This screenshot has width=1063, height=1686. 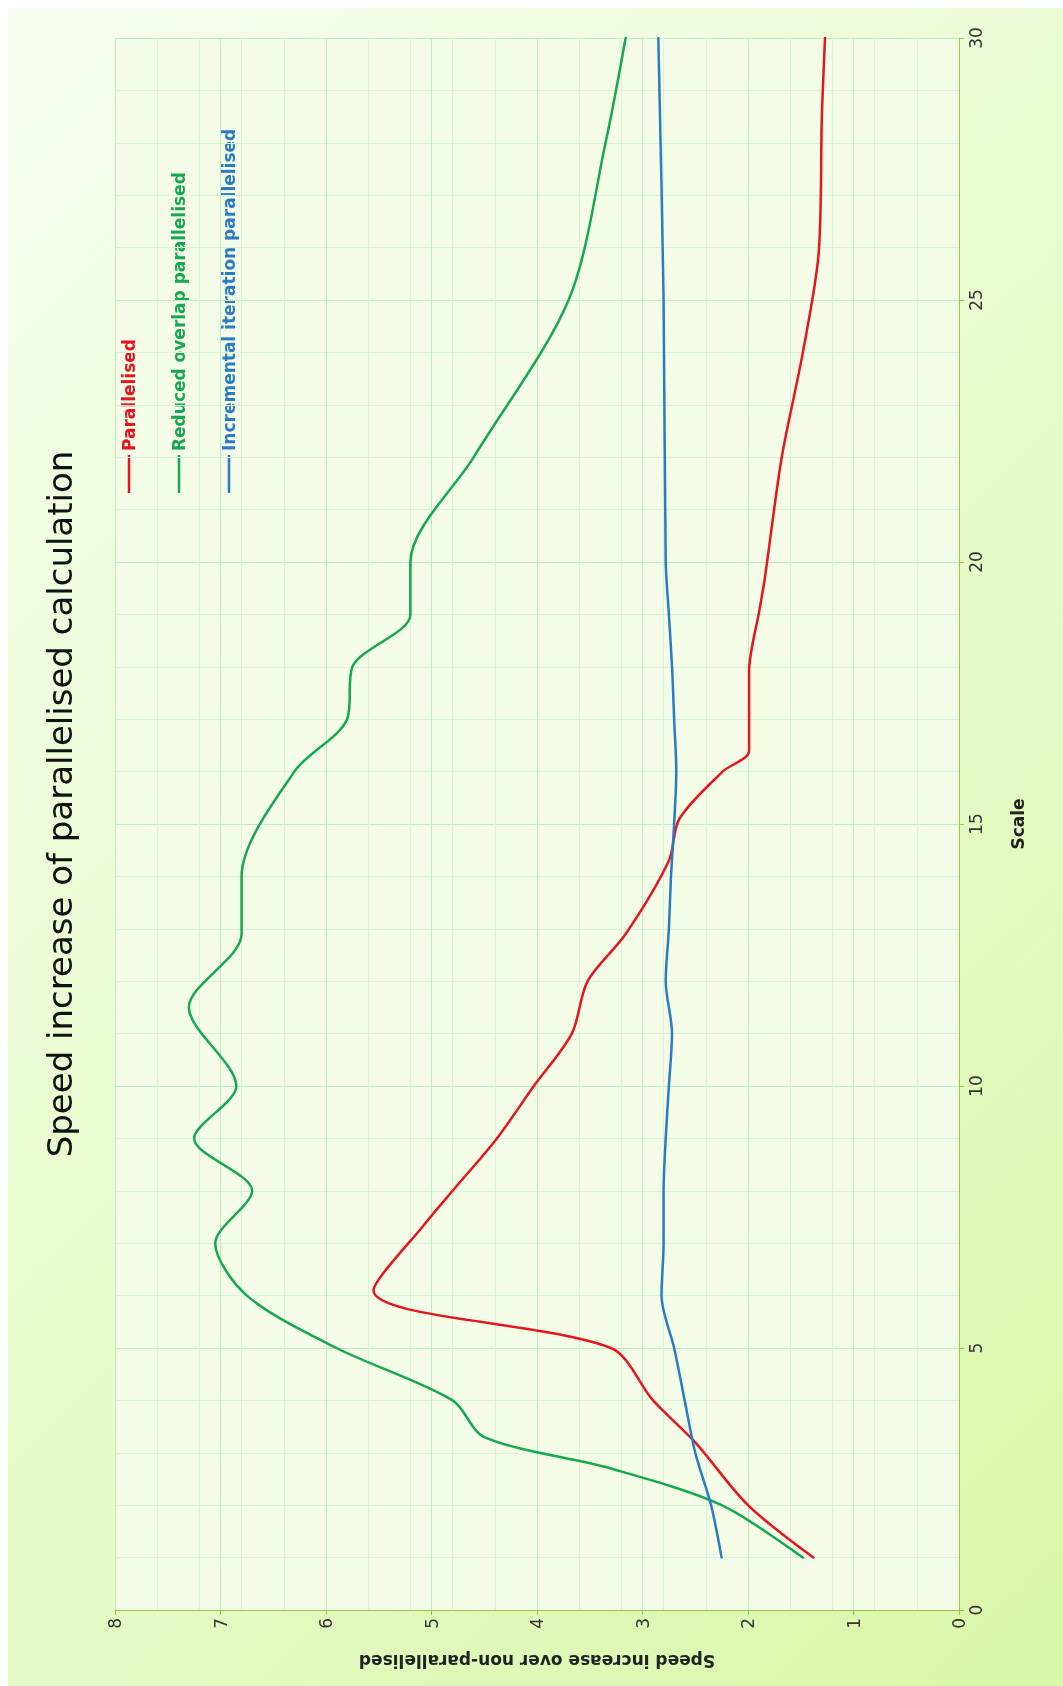 What do you see at coordinates (975, 1348) in the screenshot?
I see `y-tick-label: 5` at bounding box center [975, 1348].